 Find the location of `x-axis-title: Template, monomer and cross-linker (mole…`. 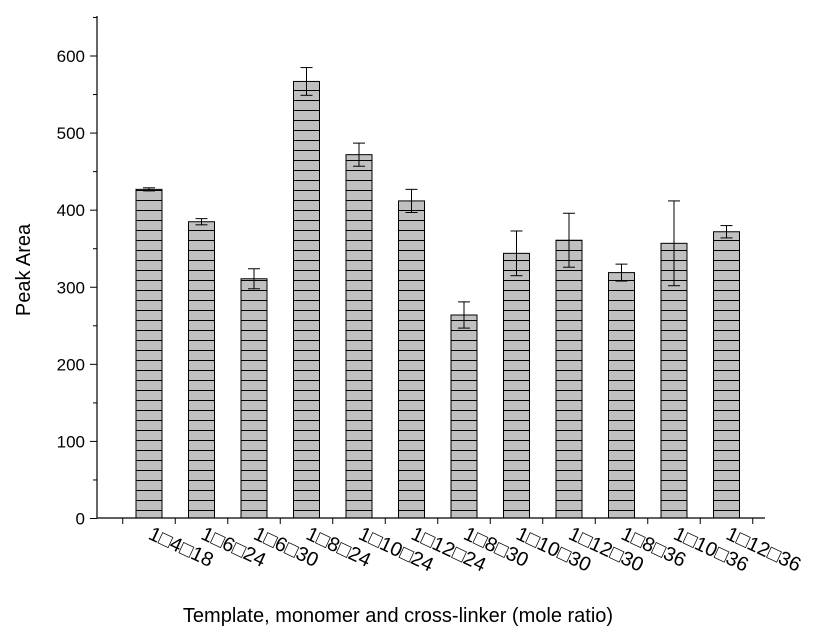

x-axis-title: Template, monomer and cross-linker (mole… is located at coordinates (398, 616).